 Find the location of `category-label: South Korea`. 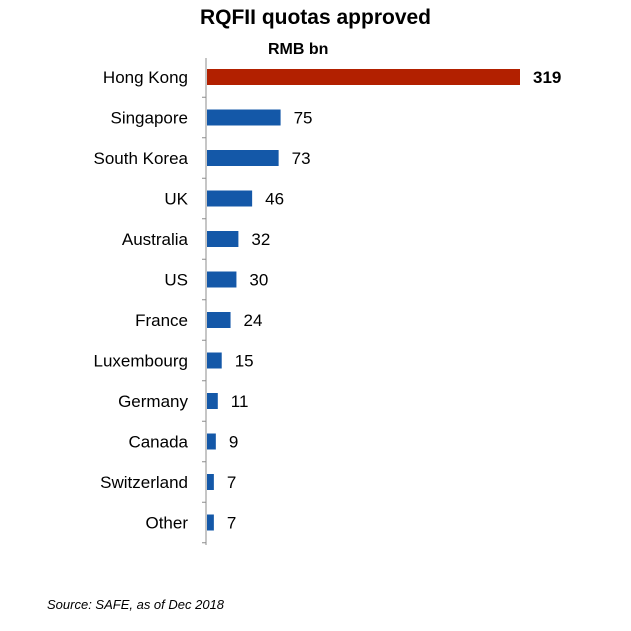

category-label: South Korea is located at coordinates (140, 158).